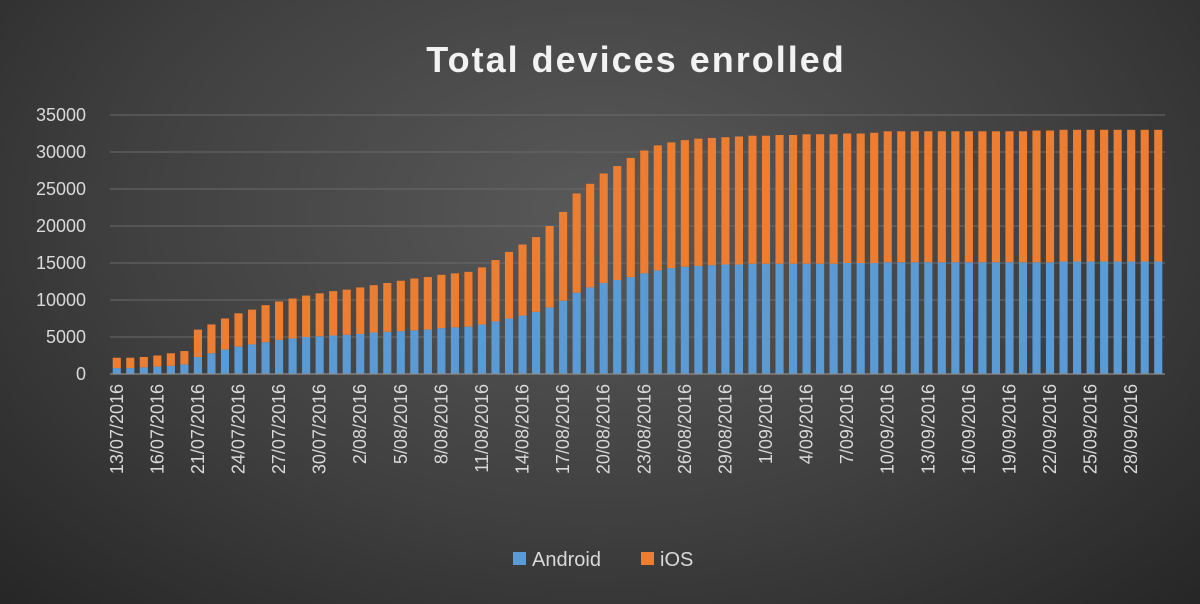 The image size is (1200, 604). What do you see at coordinates (604, 429) in the screenshot?
I see `x-tick-label: 20/08/2016` at bounding box center [604, 429].